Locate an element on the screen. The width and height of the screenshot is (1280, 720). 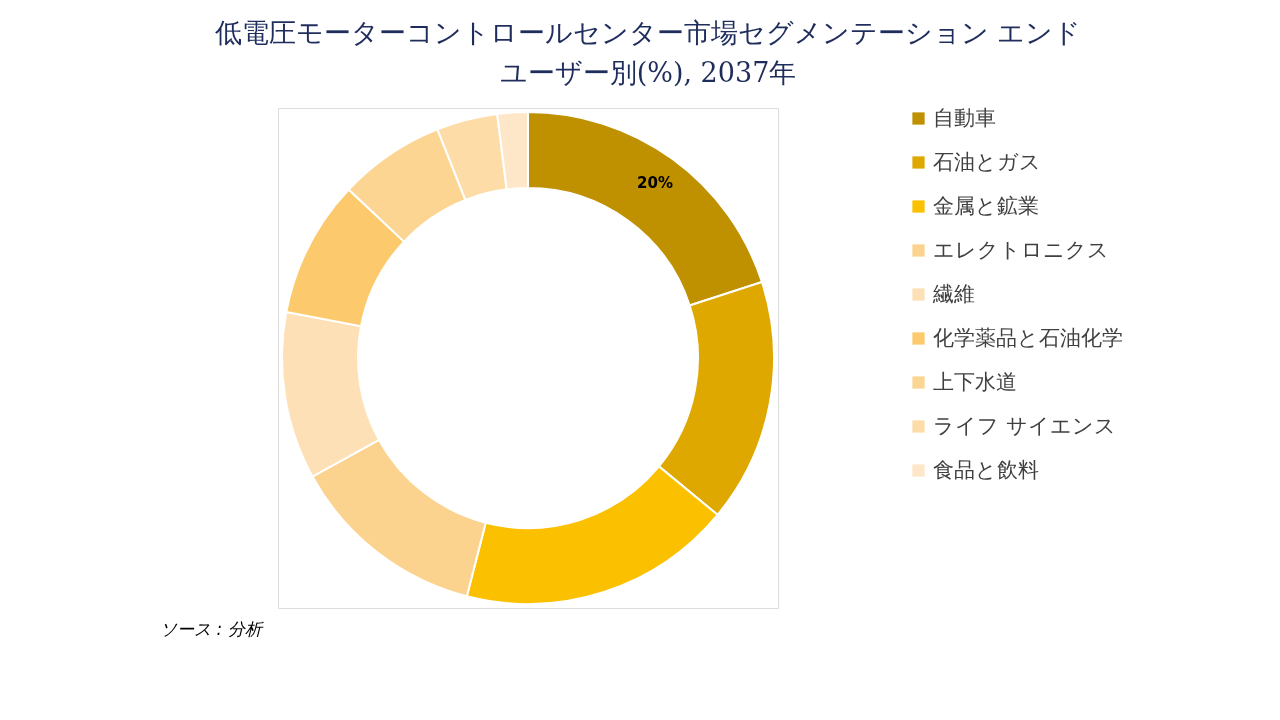
legend-label: 金属と鉱業 is located at coordinates (986, 205).